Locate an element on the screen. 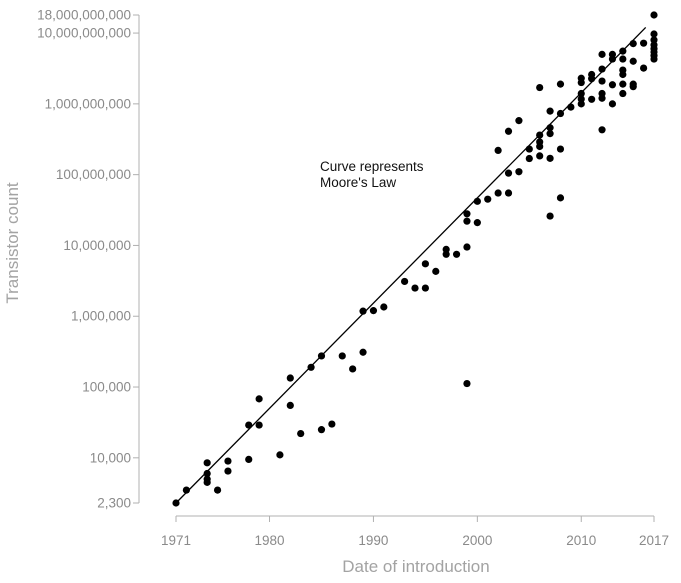 This screenshot has height=583, width=681. y-tick-label: 1,000,000,000 is located at coordinates (88, 103).